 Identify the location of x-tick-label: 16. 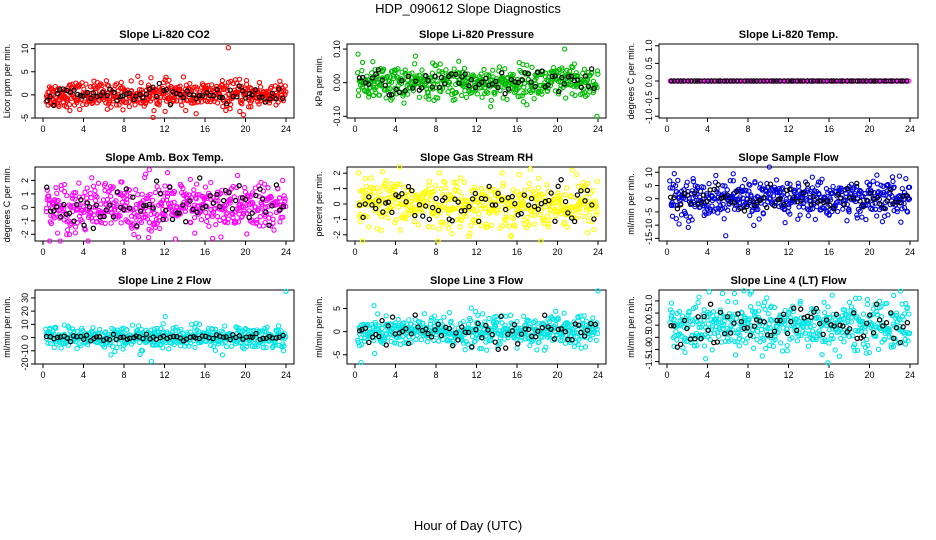
(829, 252).